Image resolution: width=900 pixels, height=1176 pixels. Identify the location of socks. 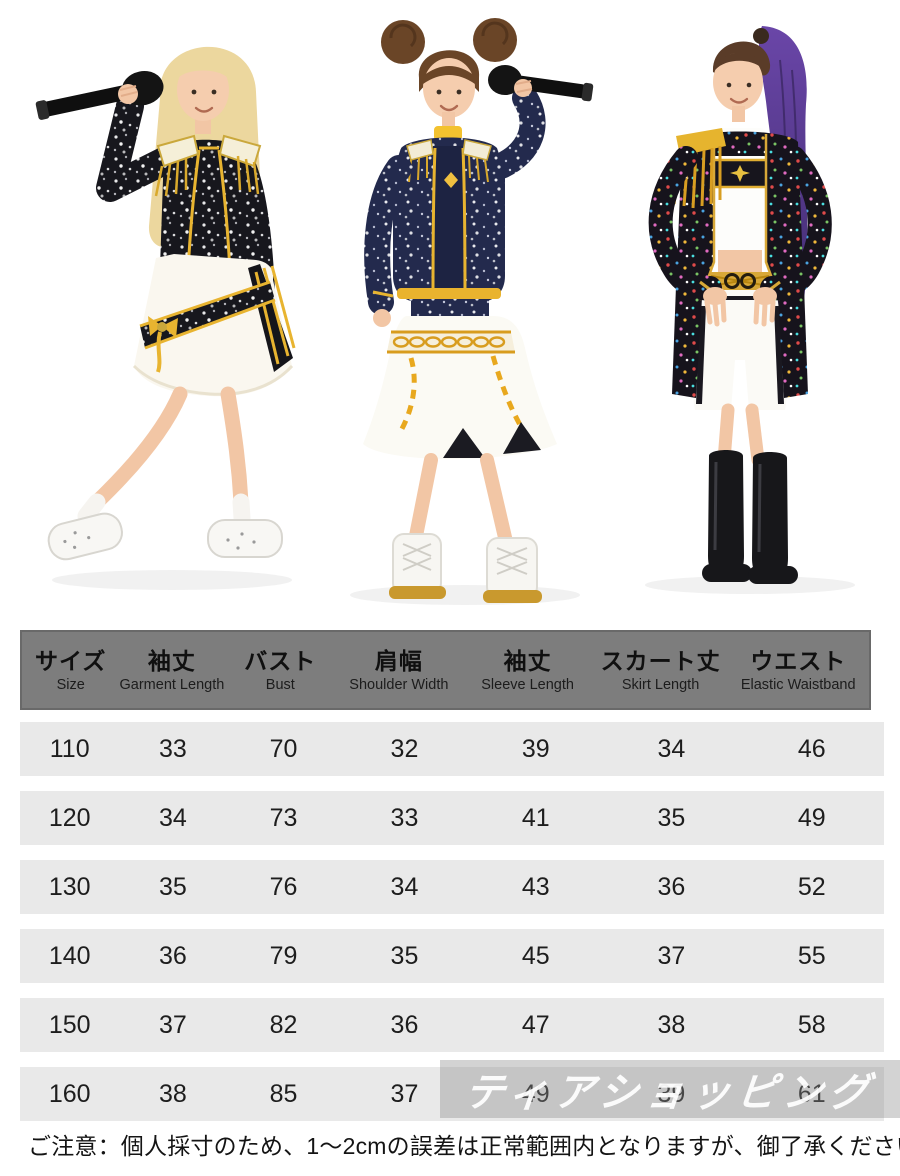
(164, 510).